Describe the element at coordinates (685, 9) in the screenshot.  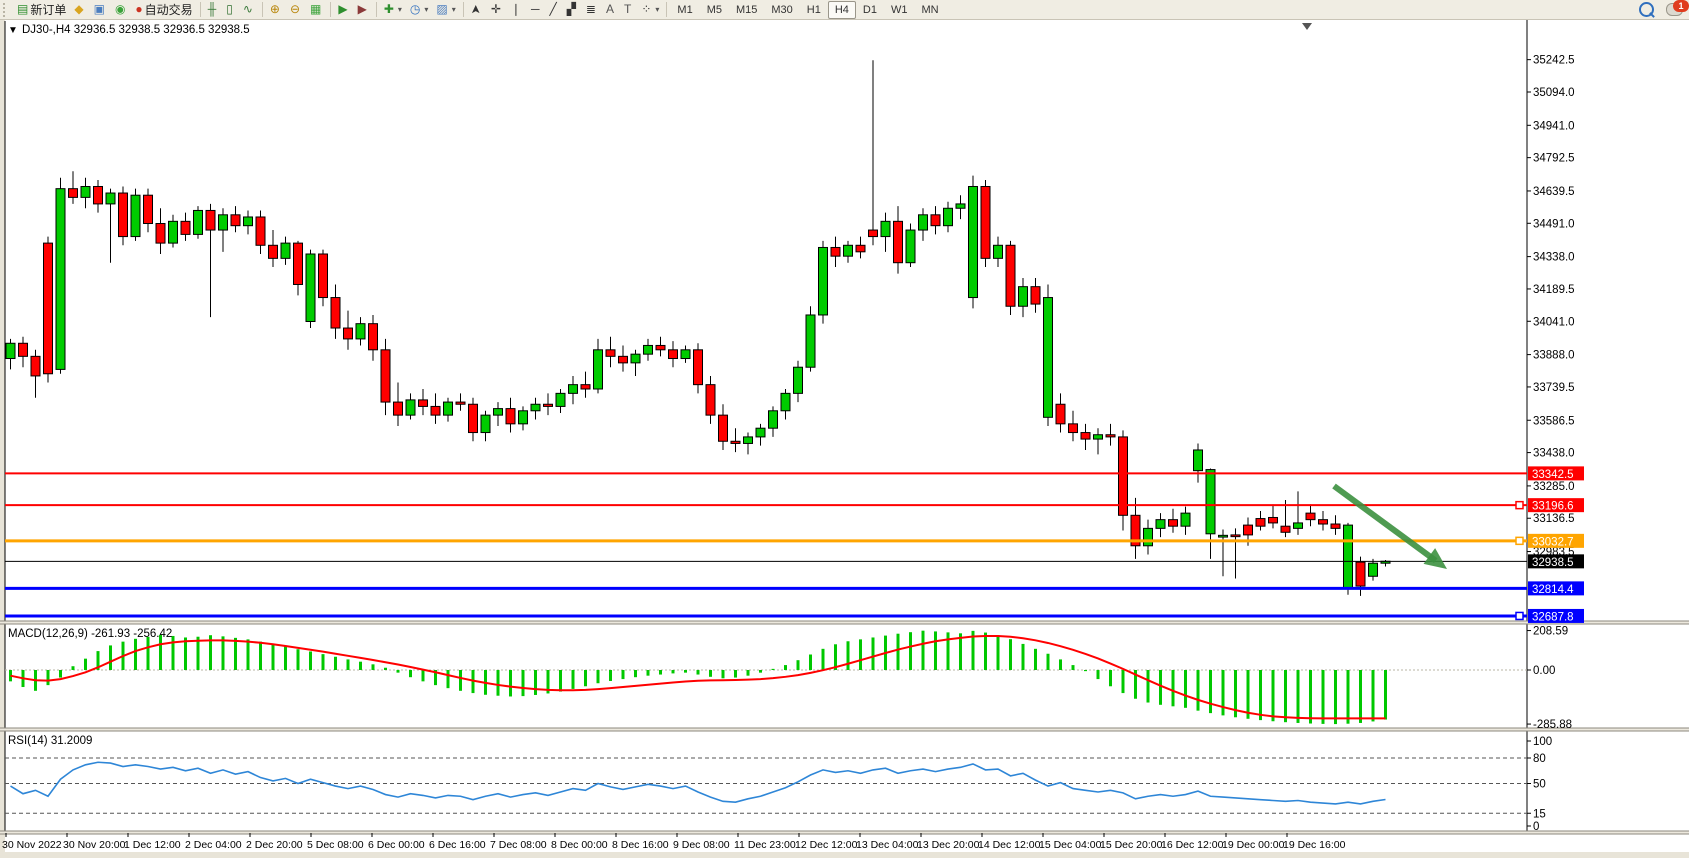
I see `timeframe-m1: M1` at that location.